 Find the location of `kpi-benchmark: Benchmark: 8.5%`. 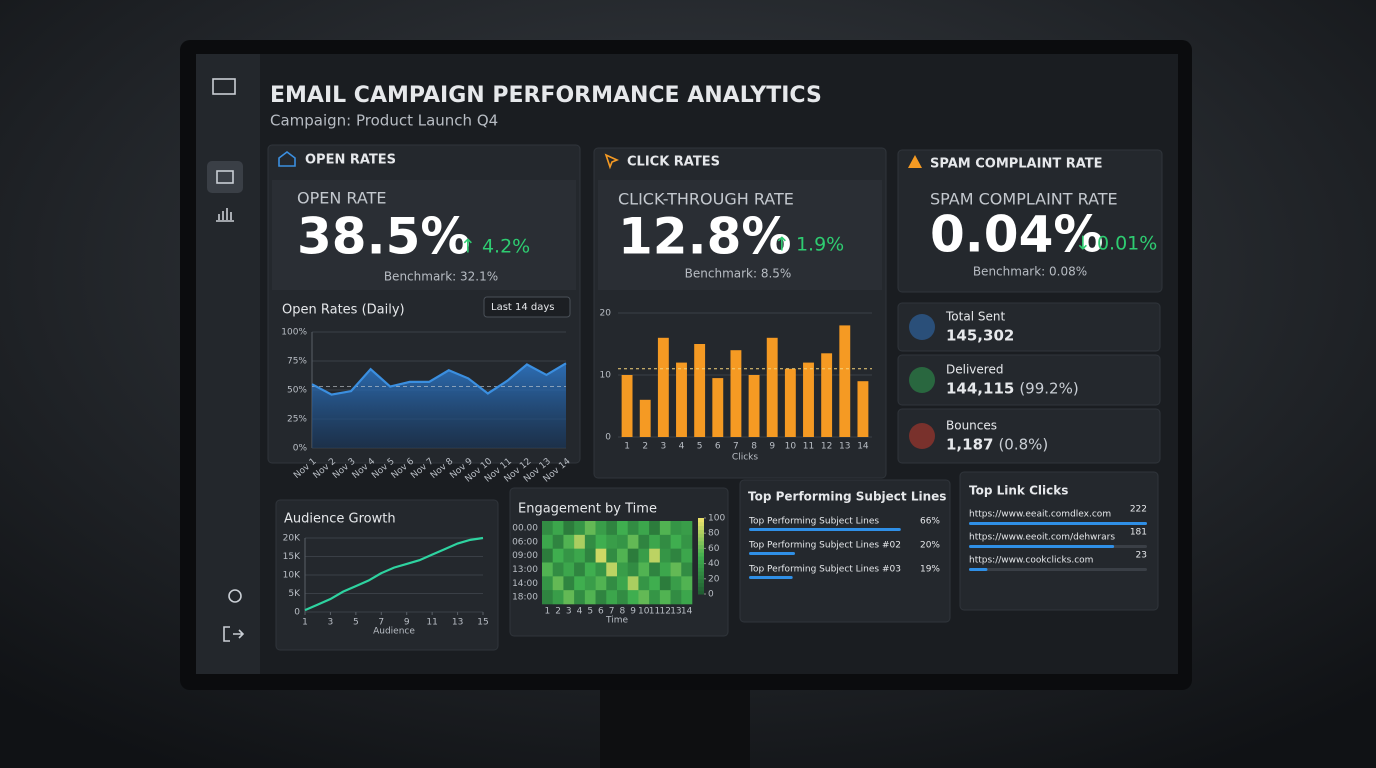

kpi-benchmark: Benchmark: 8.5% is located at coordinates (738, 274).